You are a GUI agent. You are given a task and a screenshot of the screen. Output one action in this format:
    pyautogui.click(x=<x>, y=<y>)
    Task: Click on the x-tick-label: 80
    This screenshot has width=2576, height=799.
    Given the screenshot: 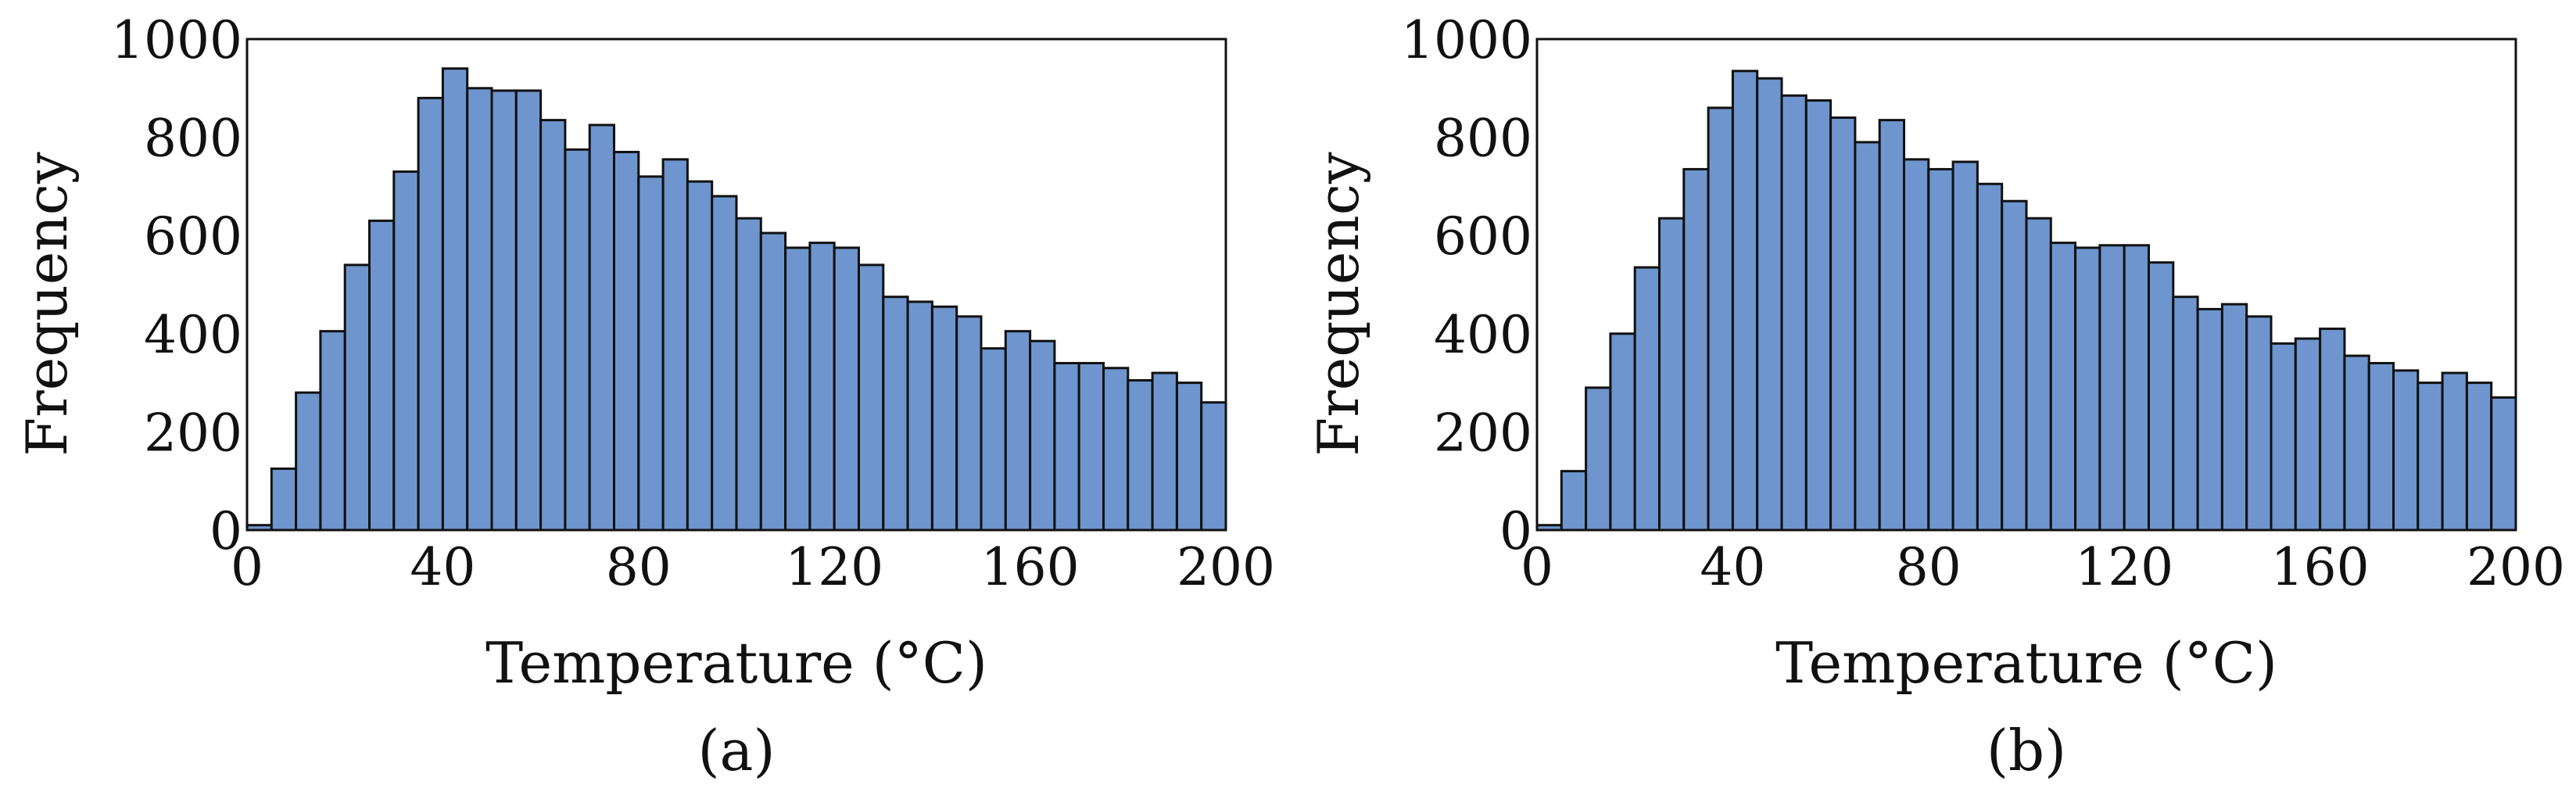 What is the action you would take?
    pyautogui.click(x=1929, y=567)
    